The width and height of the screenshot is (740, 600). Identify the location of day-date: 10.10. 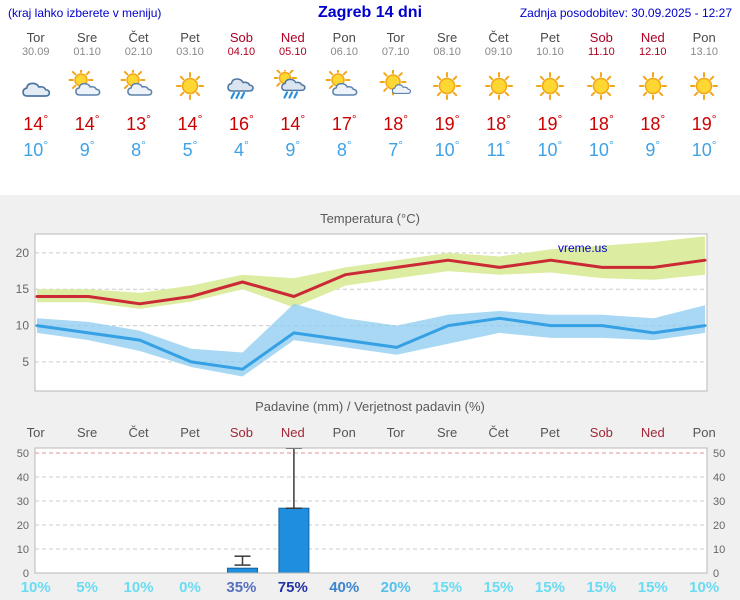
(550, 52).